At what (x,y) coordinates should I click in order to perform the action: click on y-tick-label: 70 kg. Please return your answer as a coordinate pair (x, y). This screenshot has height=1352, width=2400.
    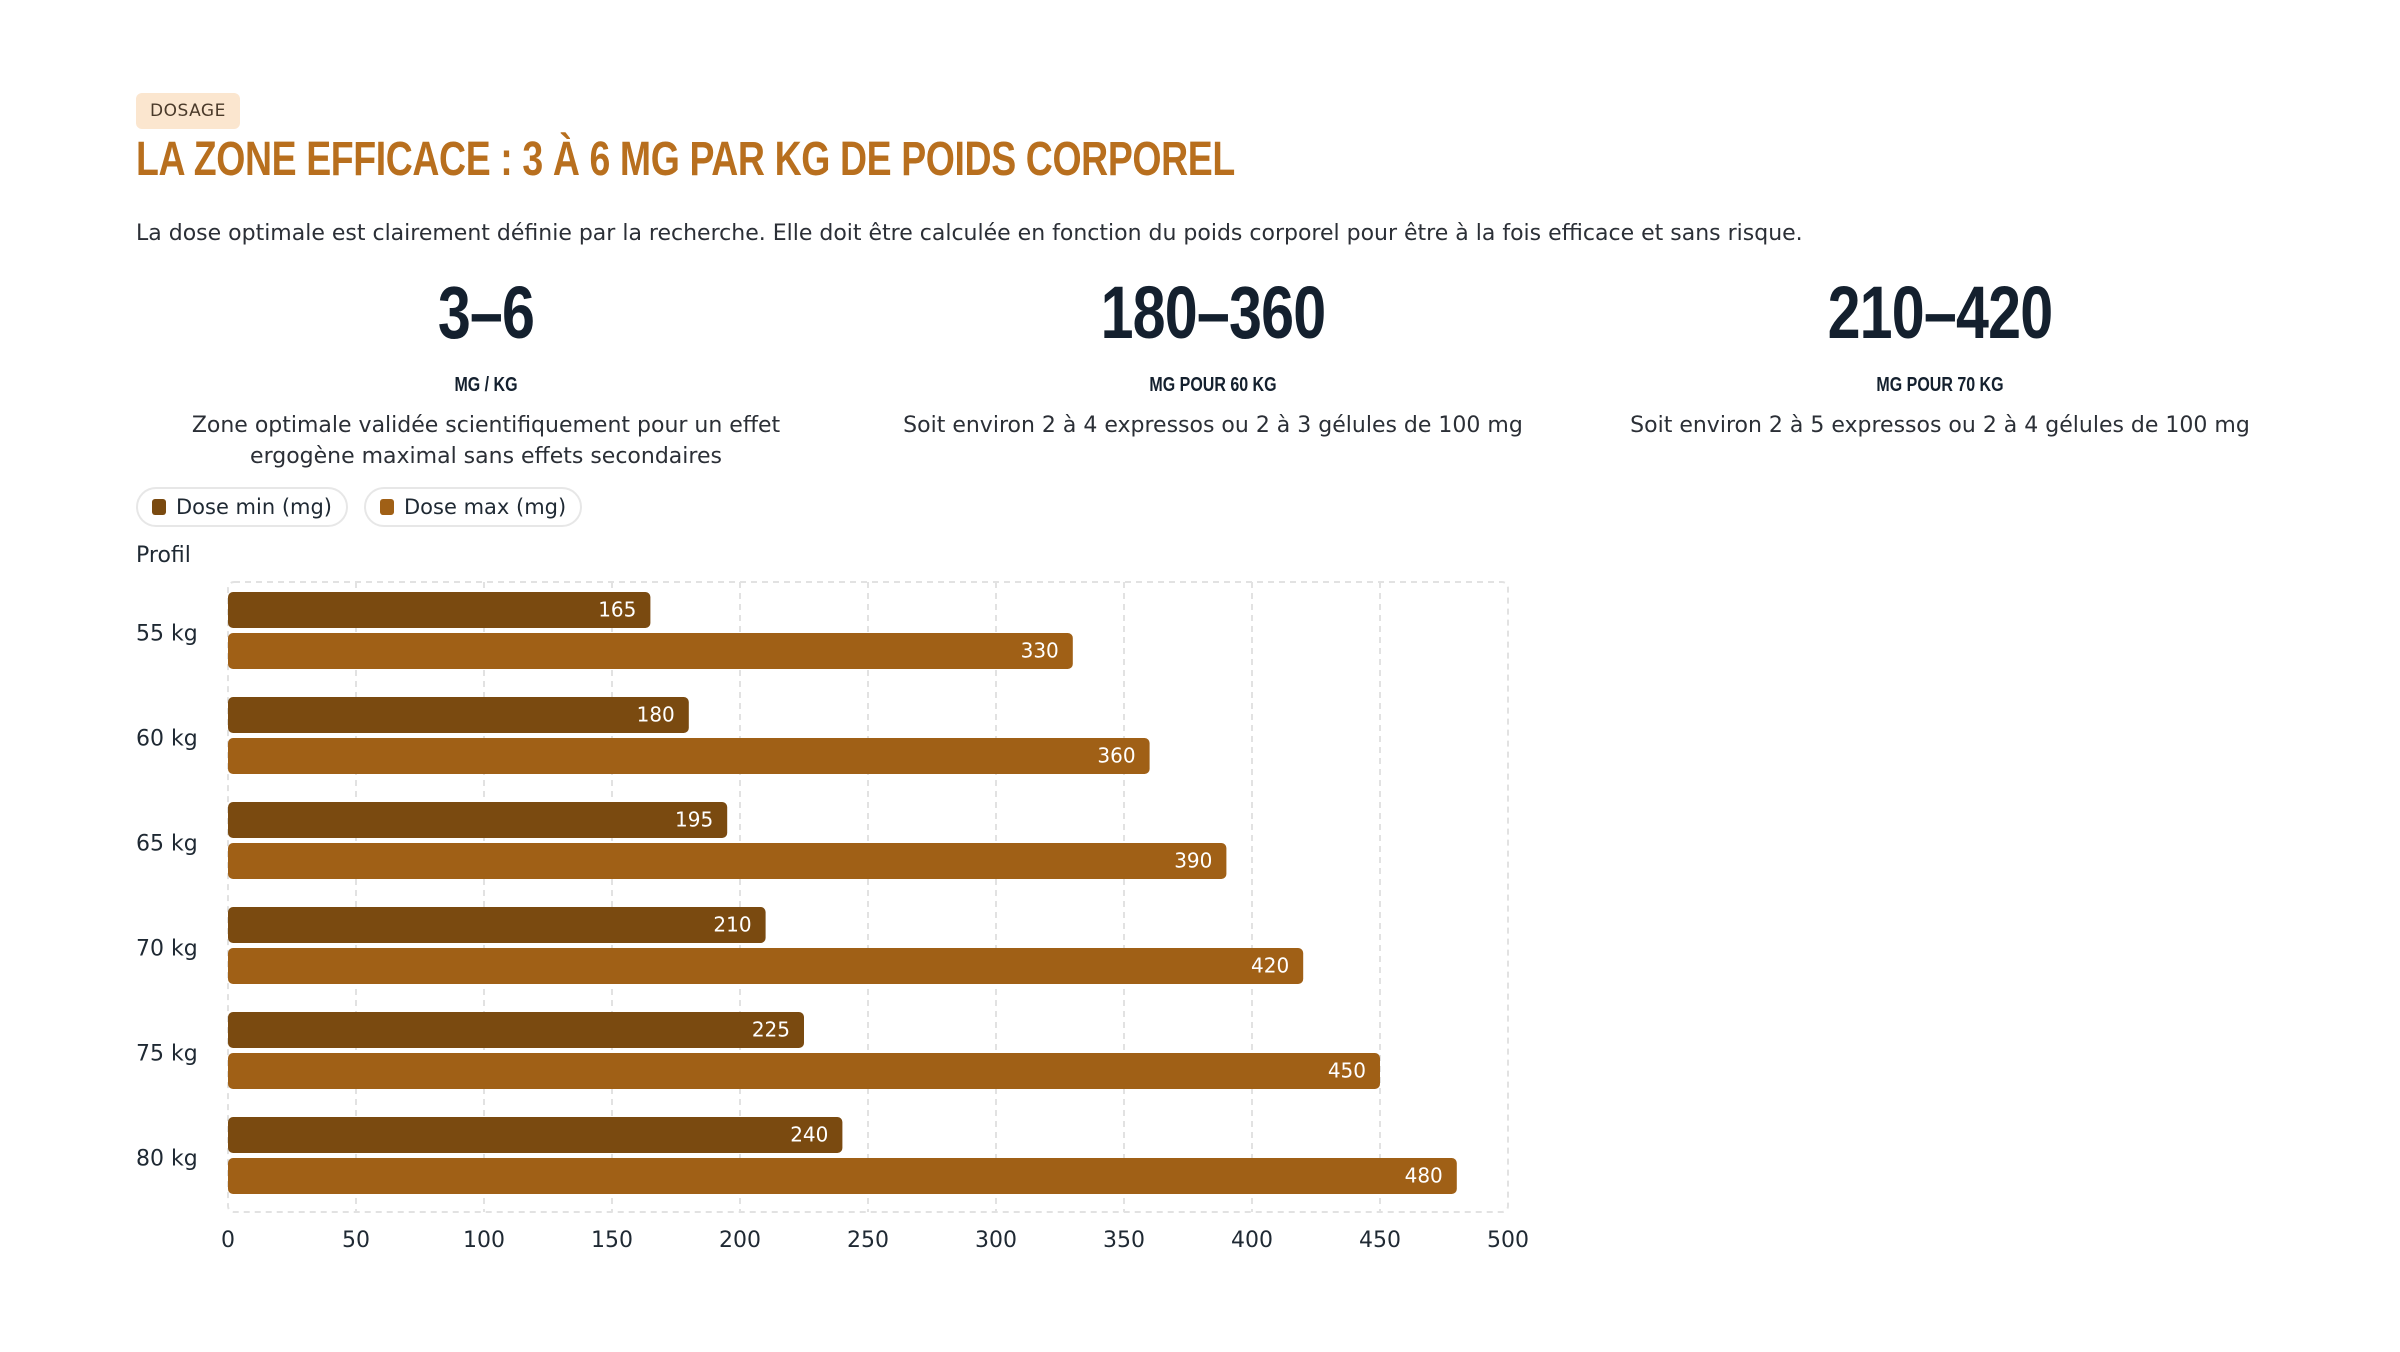
    Looking at the image, I should click on (167, 949).